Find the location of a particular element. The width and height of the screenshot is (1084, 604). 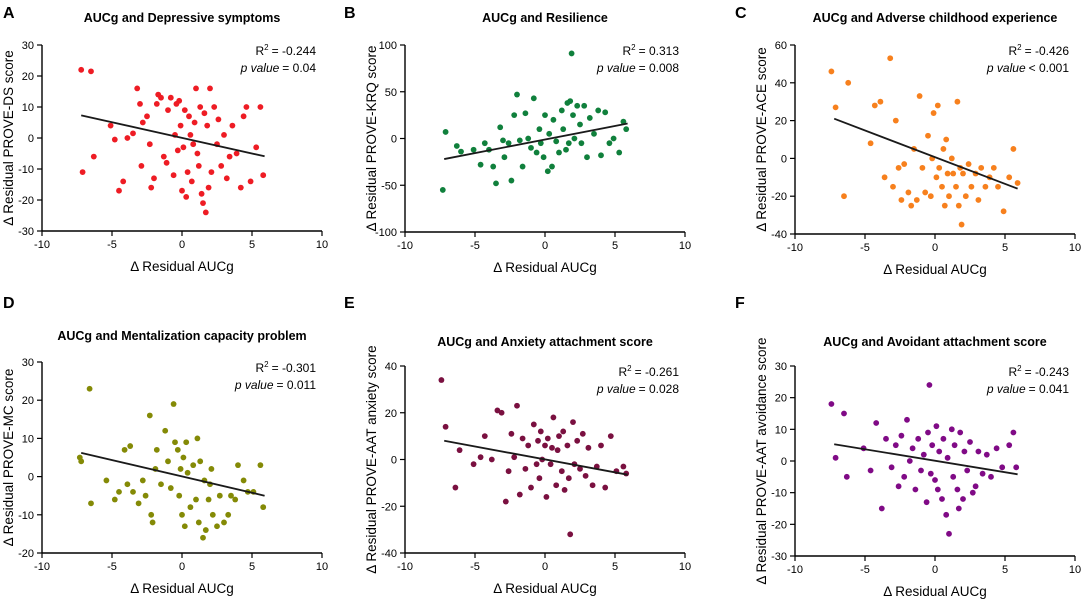

x-tick-label: 10 is located at coordinates (1075, 570).